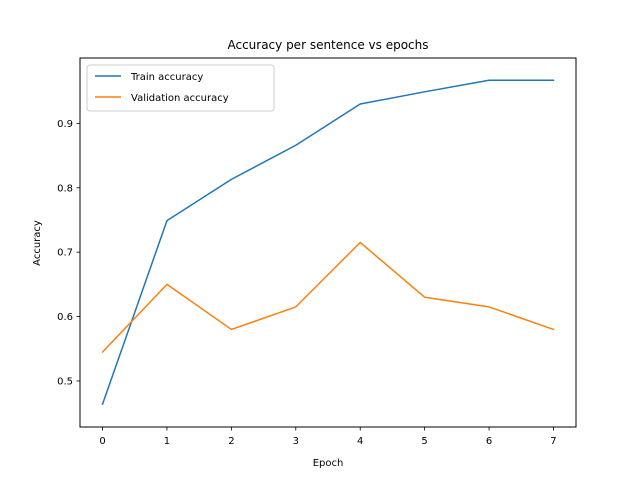 The height and width of the screenshot is (484, 640). Describe the element at coordinates (37, 243) in the screenshot. I see `y-axis-label: Accuracy` at that location.